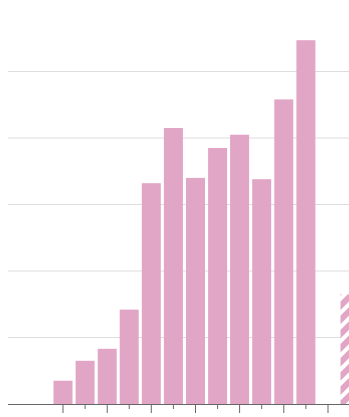 The width and height of the screenshot is (349, 417). What do you see at coordinates (178, 408) in the screenshot?
I see `x-axis` at bounding box center [178, 408].